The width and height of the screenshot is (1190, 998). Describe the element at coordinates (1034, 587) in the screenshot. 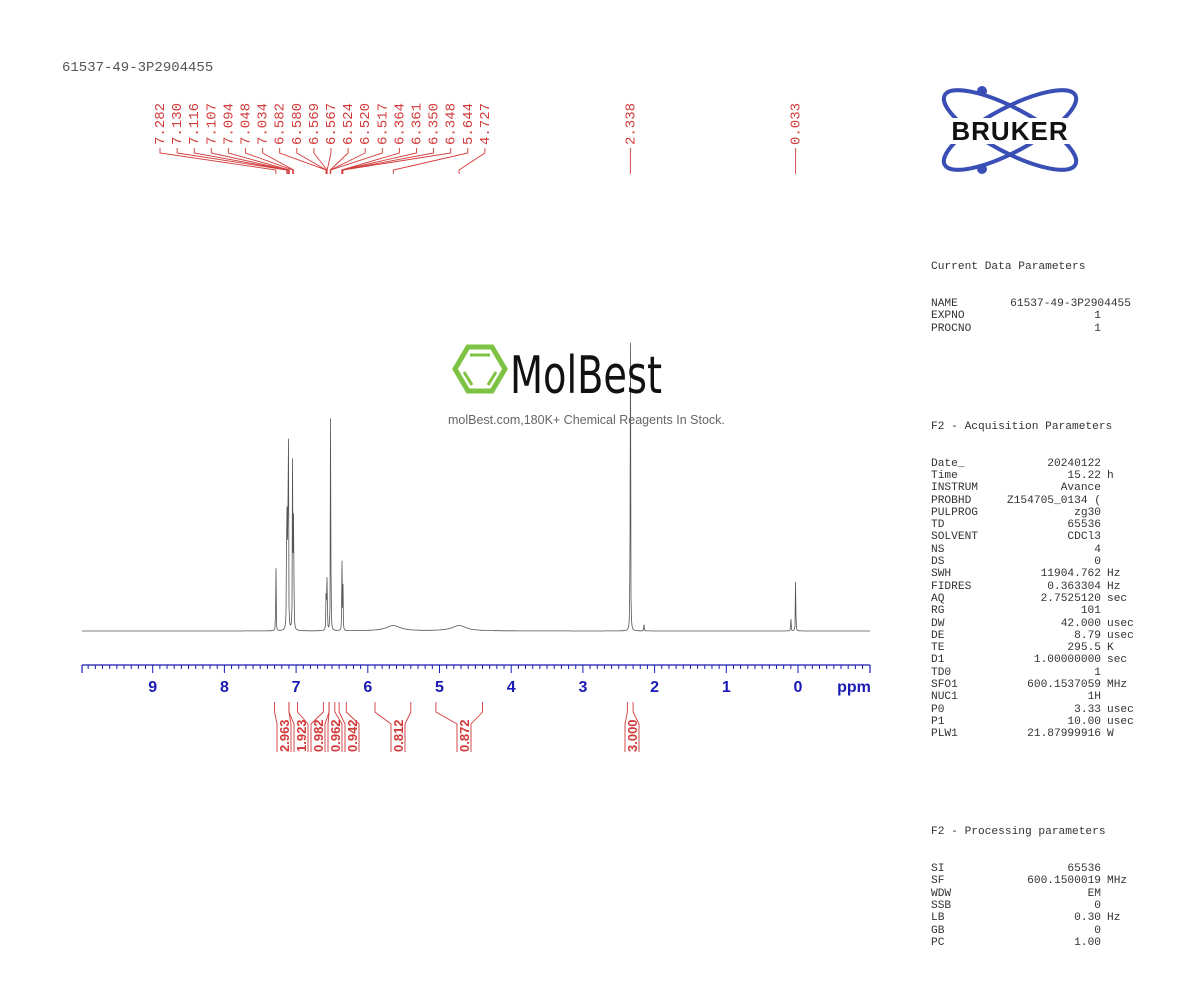

I see `param-row: FIDRES 0.363304 Hz` at that location.